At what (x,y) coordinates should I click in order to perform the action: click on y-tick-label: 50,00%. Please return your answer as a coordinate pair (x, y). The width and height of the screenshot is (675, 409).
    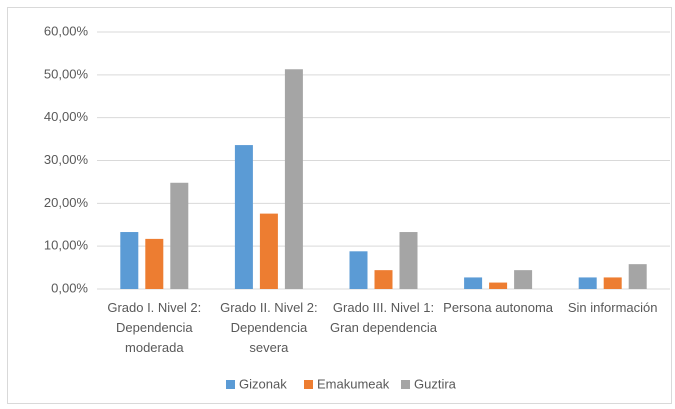
    Looking at the image, I should click on (66, 73).